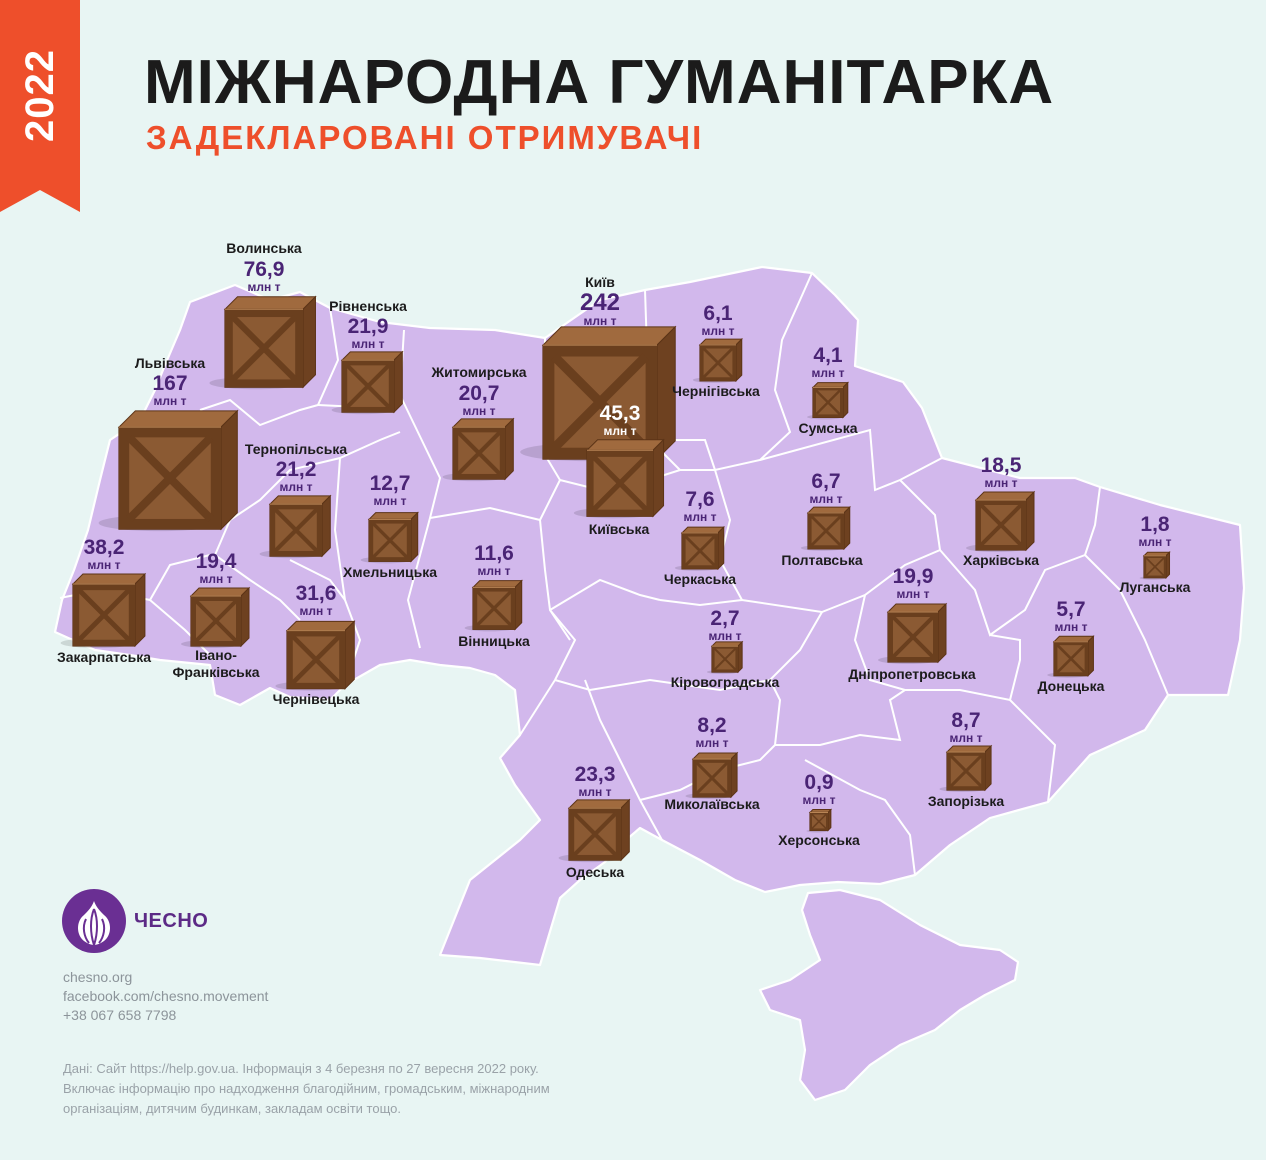 The width and height of the screenshot is (1266, 1160). What do you see at coordinates (264, 269) in the screenshot?
I see `region-value: 76,9` at bounding box center [264, 269].